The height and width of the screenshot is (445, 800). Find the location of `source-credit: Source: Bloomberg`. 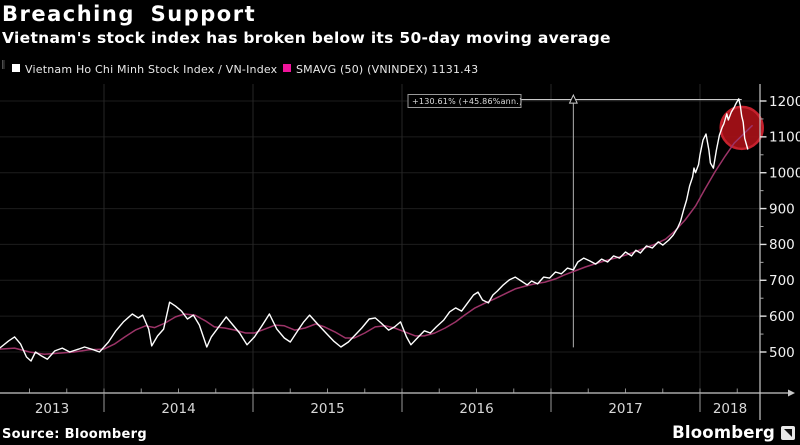

source-credit: Source: Bloomberg is located at coordinates (74, 434).